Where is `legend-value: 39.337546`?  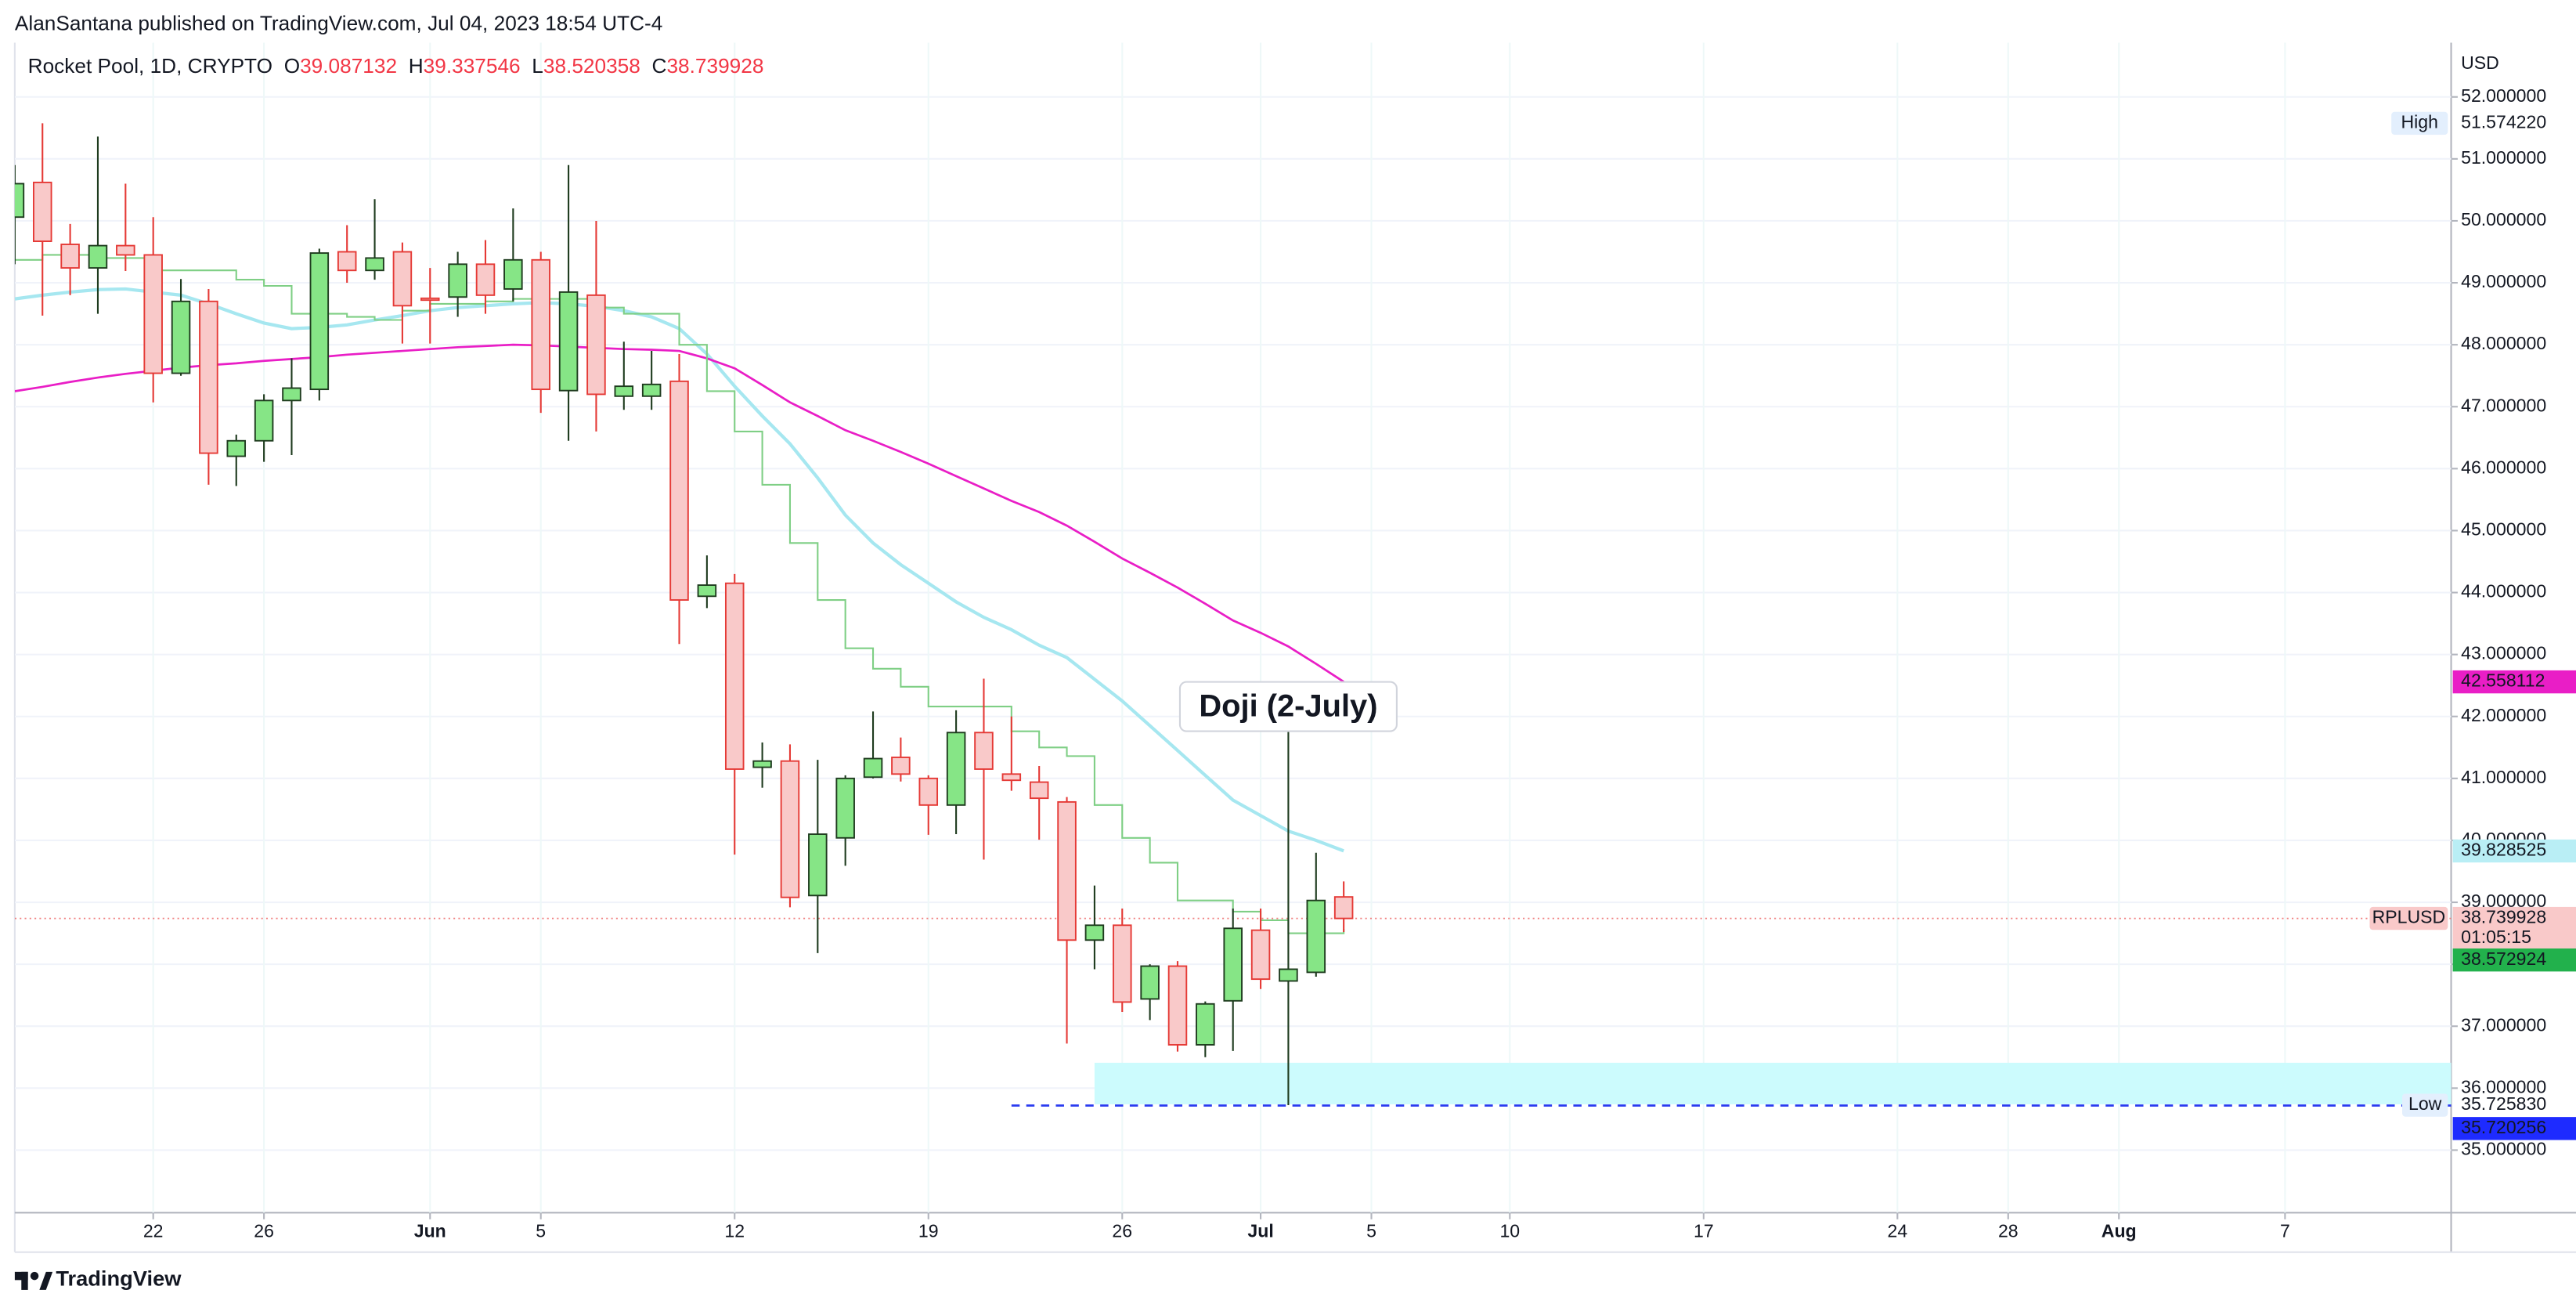 legend-value: 39.337546 is located at coordinates (472, 66).